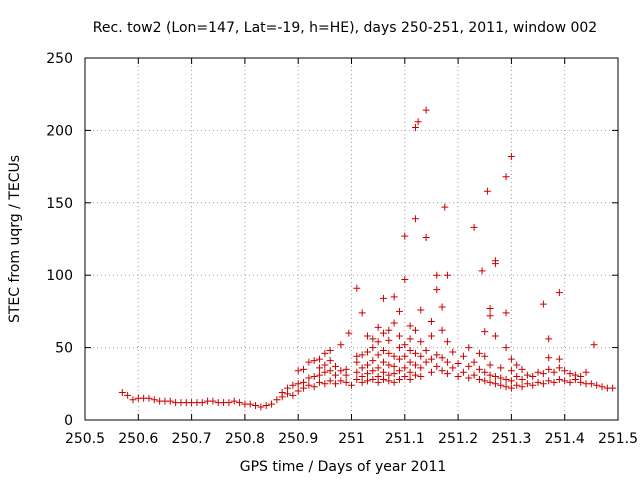 The width and height of the screenshot is (640, 480). Describe the element at coordinates (59, 276) in the screenshot. I see `y-tick-label: 100` at that location.